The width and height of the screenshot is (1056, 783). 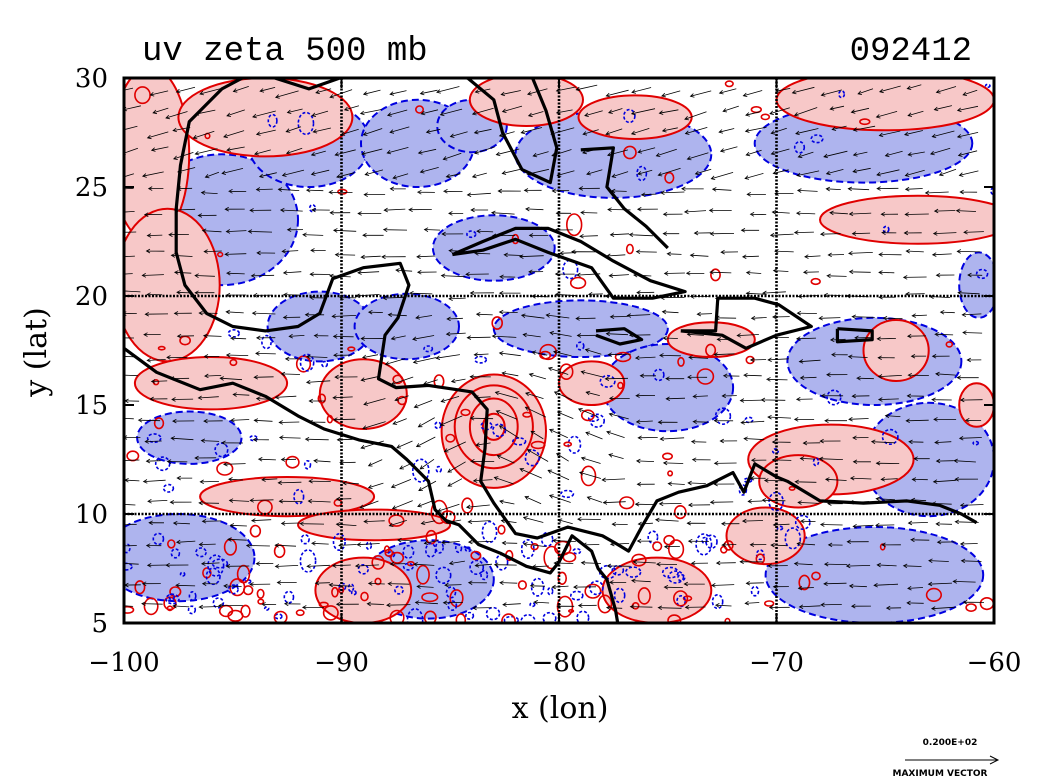 I want to click on positive-vorticity-region, so click(x=526, y=102).